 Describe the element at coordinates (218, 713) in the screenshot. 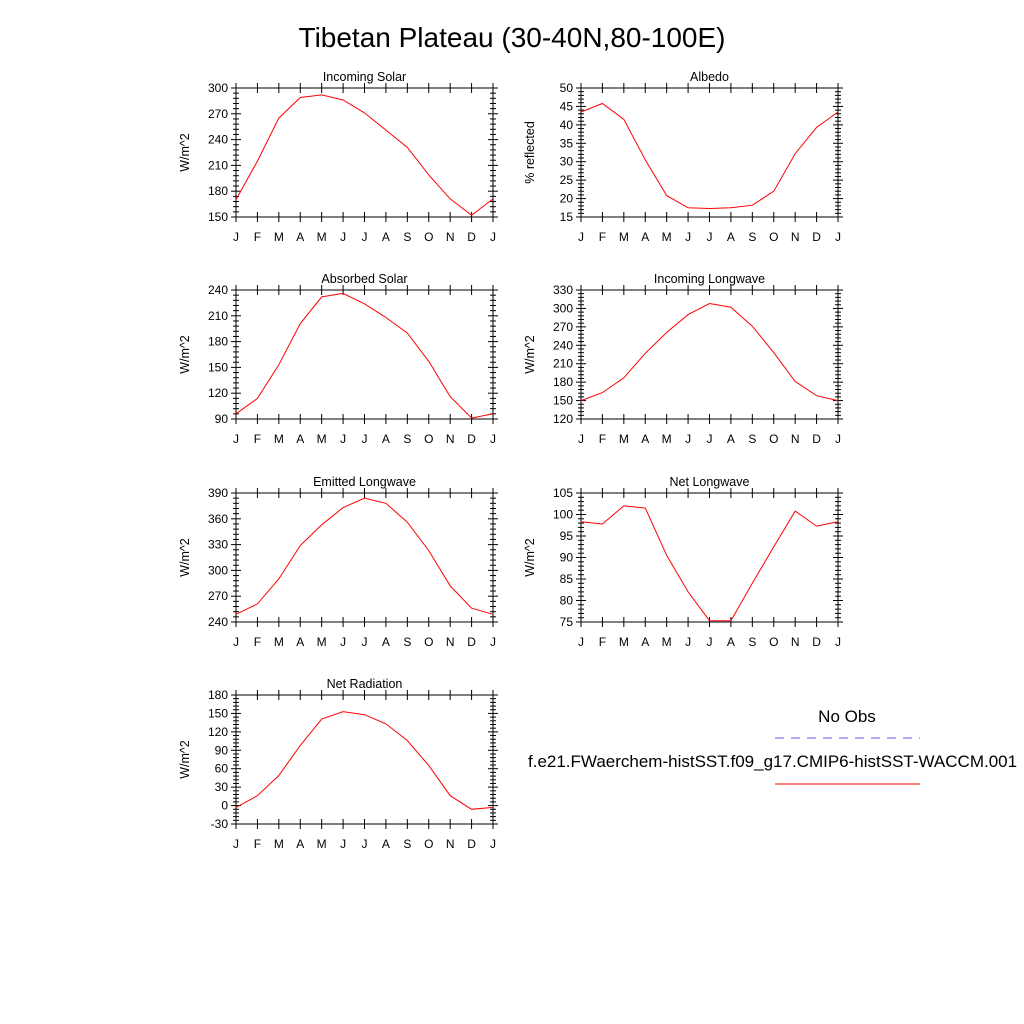

I see `net-radiation-ytick-label: 150` at that location.